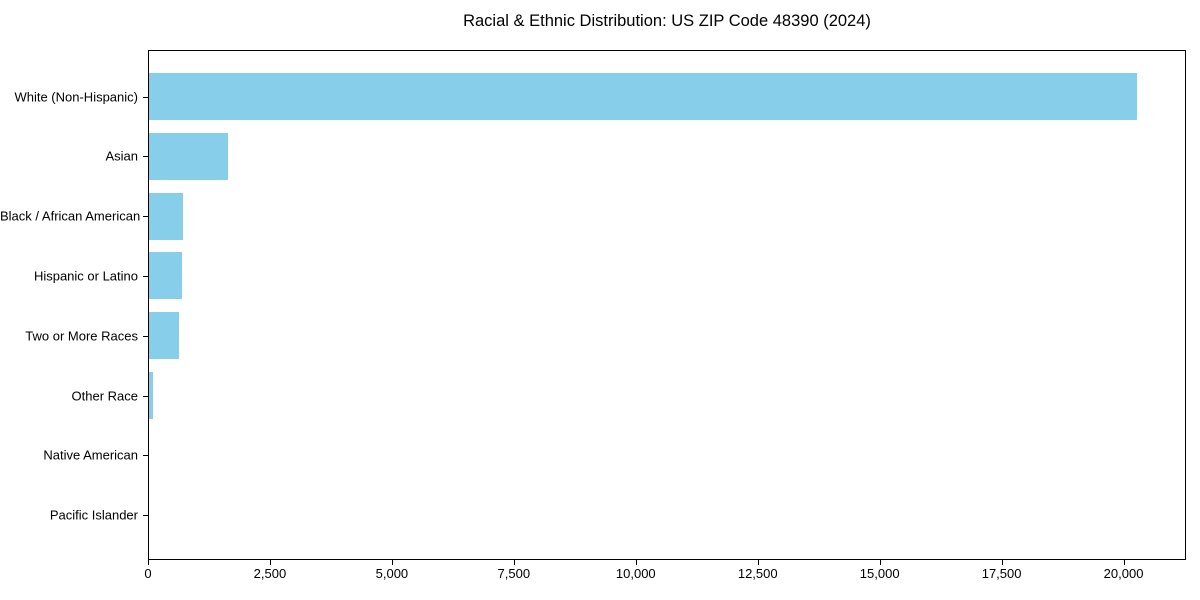 This screenshot has height=600, width=1200. I want to click on x-axis-tick-label: 20,000, so click(1123, 573).